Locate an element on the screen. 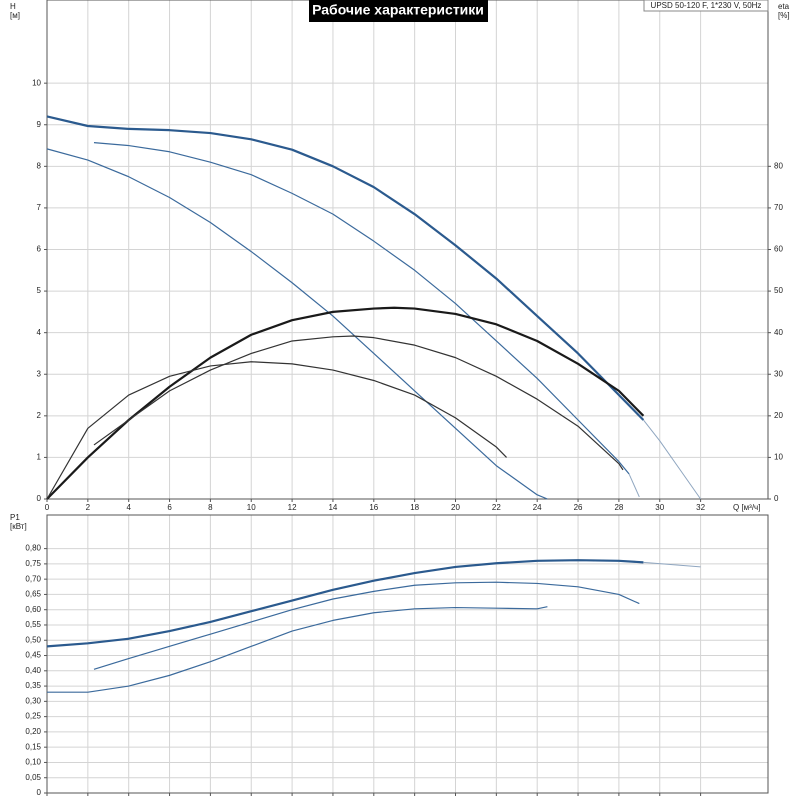 This screenshot has width=800, height=805. y2-unit: [%] is located at coordinates (784, 15).